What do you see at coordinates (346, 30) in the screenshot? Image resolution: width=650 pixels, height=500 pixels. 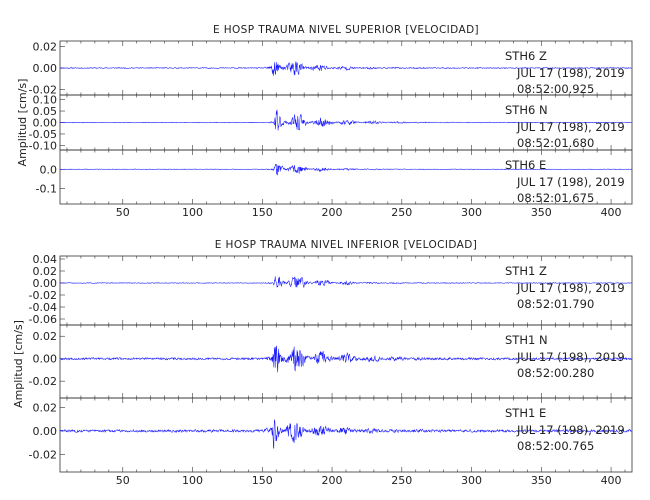 I see `panel-title: E HOSP TRAUMA NIVEL SUPERIOR [VELOCIDAD]` at bounding box center [346, 30].